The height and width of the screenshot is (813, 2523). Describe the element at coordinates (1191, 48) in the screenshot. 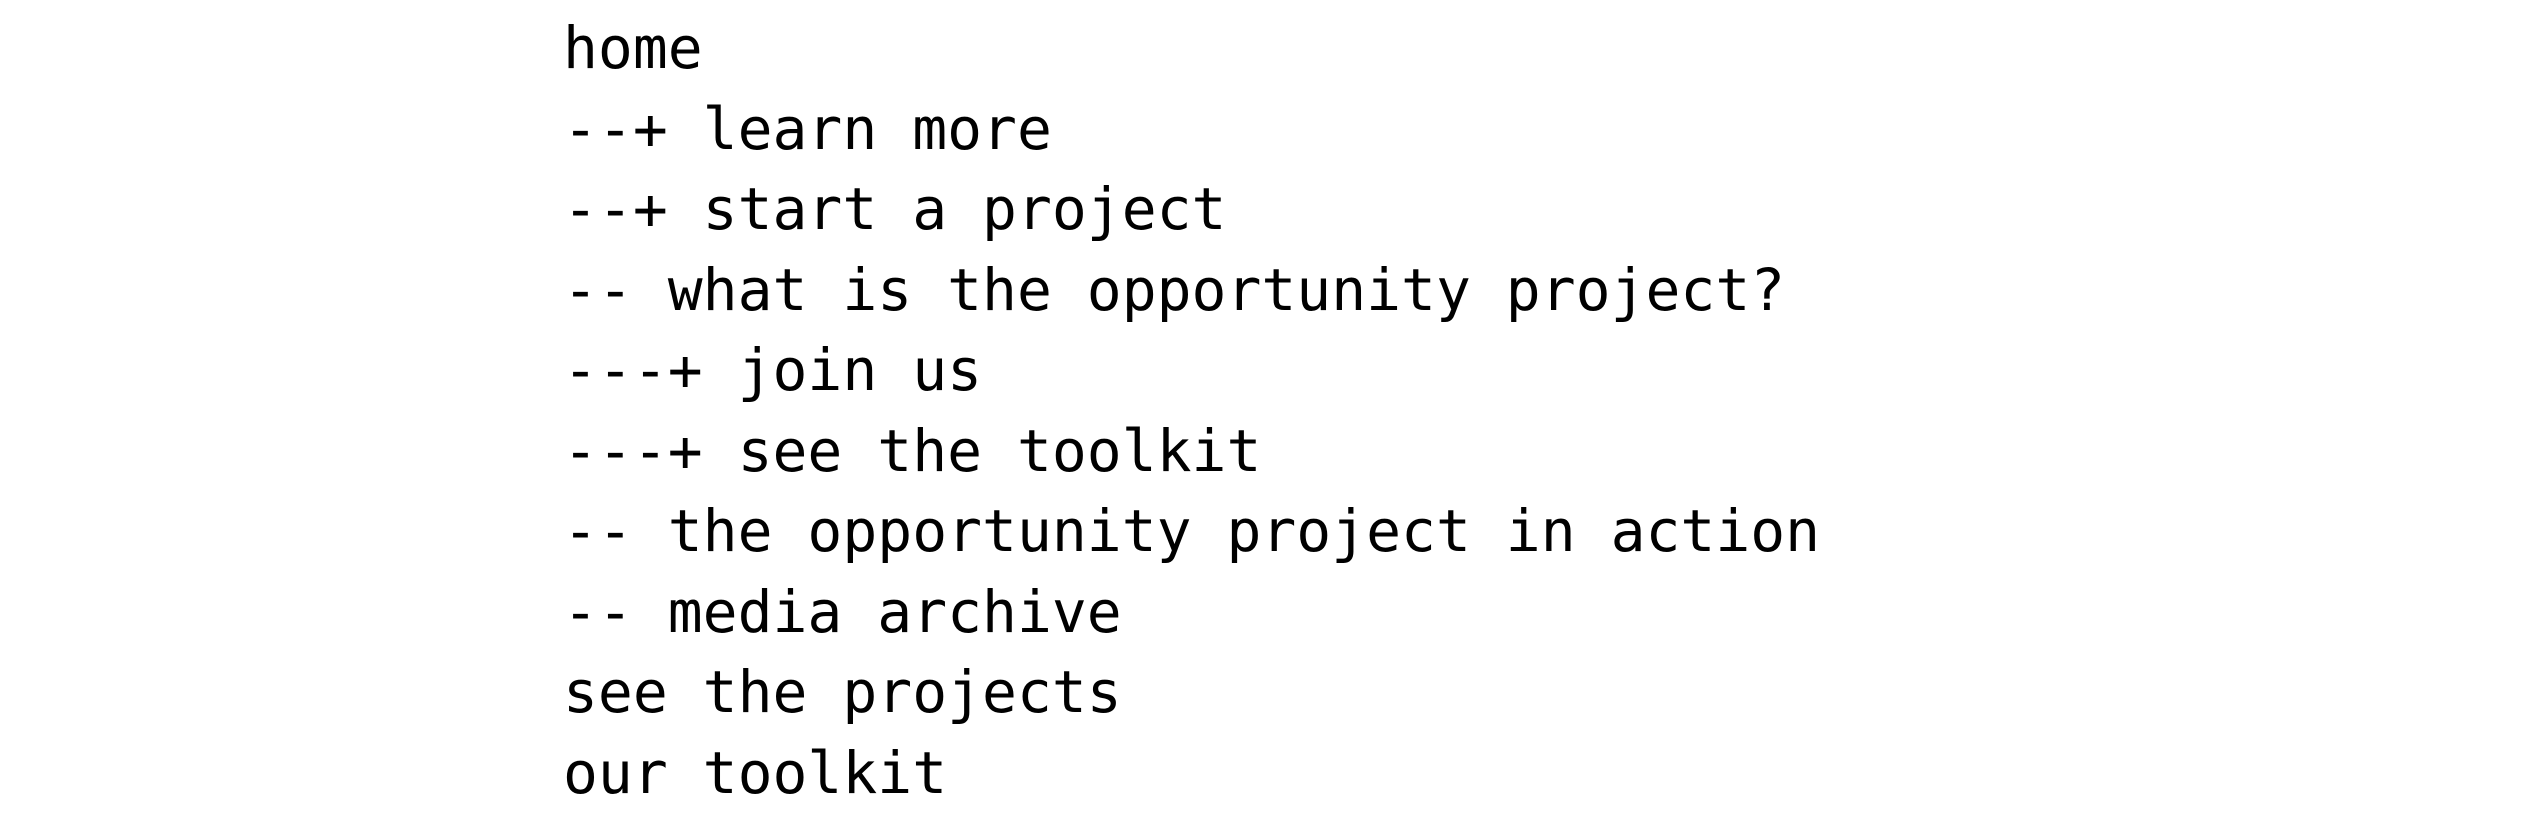

I see `sitemap-item: home` at that location.